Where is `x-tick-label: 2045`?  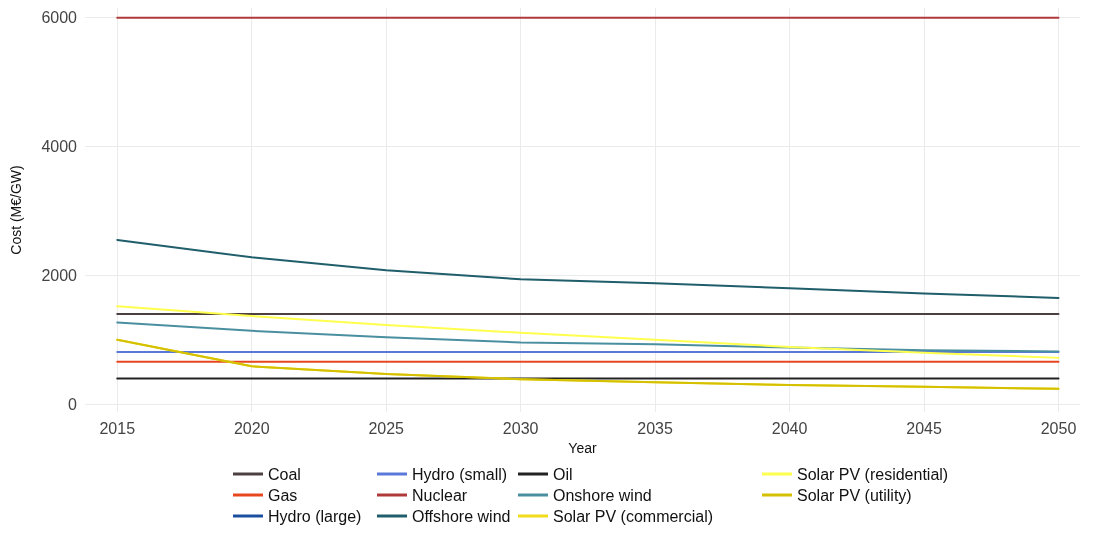 x-tick-label: 2045 is located at coordinates (924, 428).